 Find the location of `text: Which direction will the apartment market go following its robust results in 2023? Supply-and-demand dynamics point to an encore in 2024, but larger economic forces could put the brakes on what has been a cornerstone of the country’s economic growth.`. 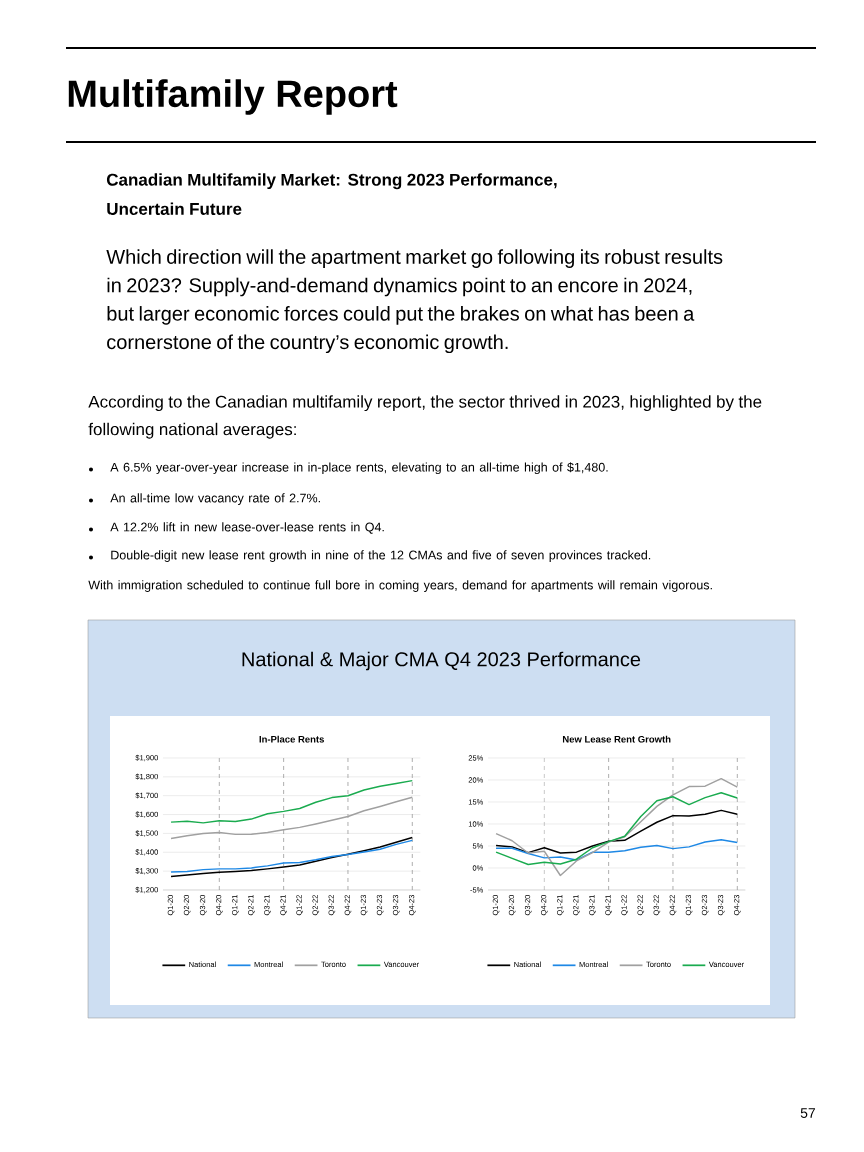

text: Which direction will the apartment market go following its robust results in 2023? Supply-and-demand dynamics point to an encore in 2024, but larger economic forces could put the brakes on what has been a cornerstone of the country’s economic growth. is located at coordinates (414, 301).